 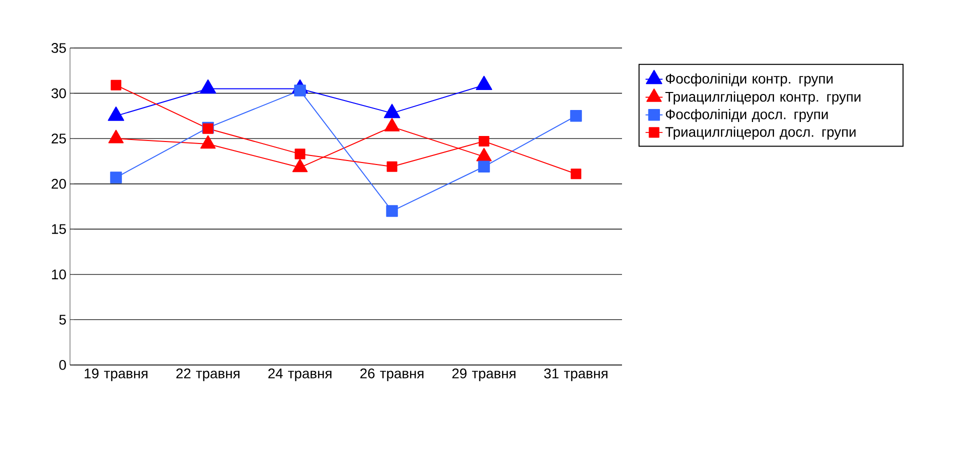 What do you see at coordinates (484, 375) in the screenshot?
I see `x-tick-label: 29 травня` at bounding box center [484, 375].